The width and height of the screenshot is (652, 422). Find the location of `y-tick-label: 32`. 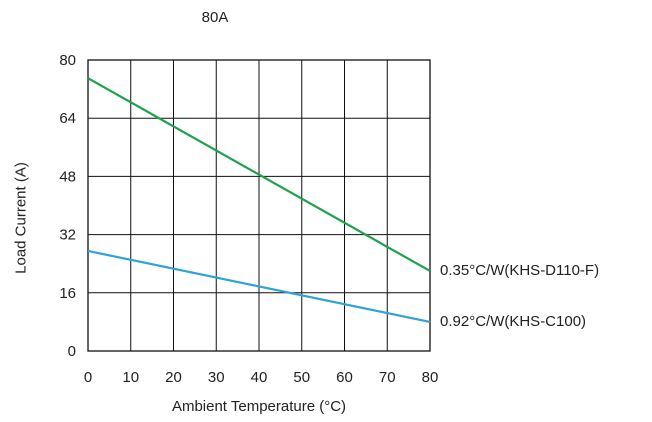

y-tick-label: 32 is located at coordinates (67, 235).